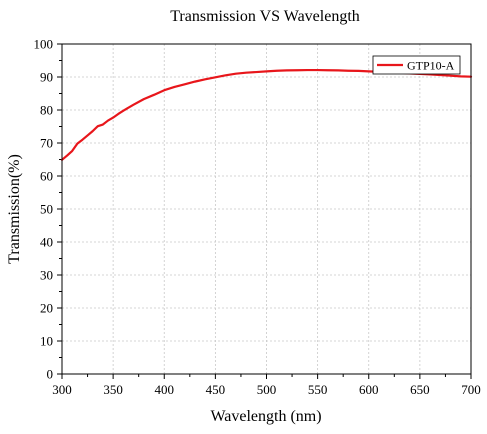 This screenshot has height=434, width=487. I want to click on y-tick-label: 90, so click(46, 77).